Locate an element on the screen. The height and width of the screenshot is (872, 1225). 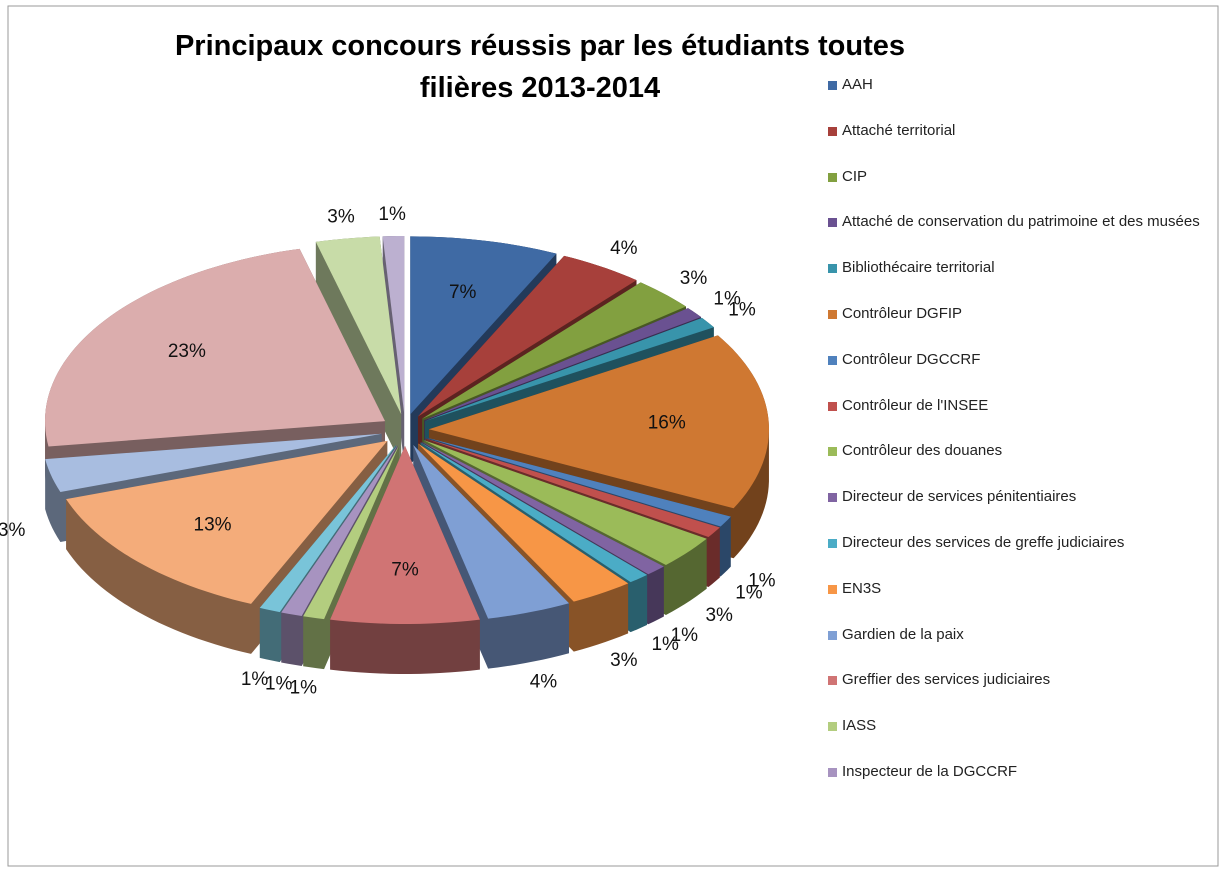
data-label: 16% is located at coordinates (667, 422).